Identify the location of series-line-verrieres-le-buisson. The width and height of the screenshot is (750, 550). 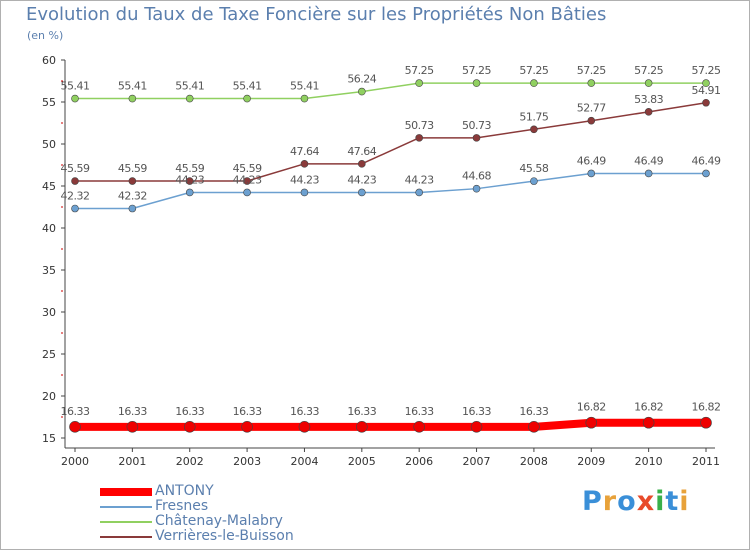
(391, 142).